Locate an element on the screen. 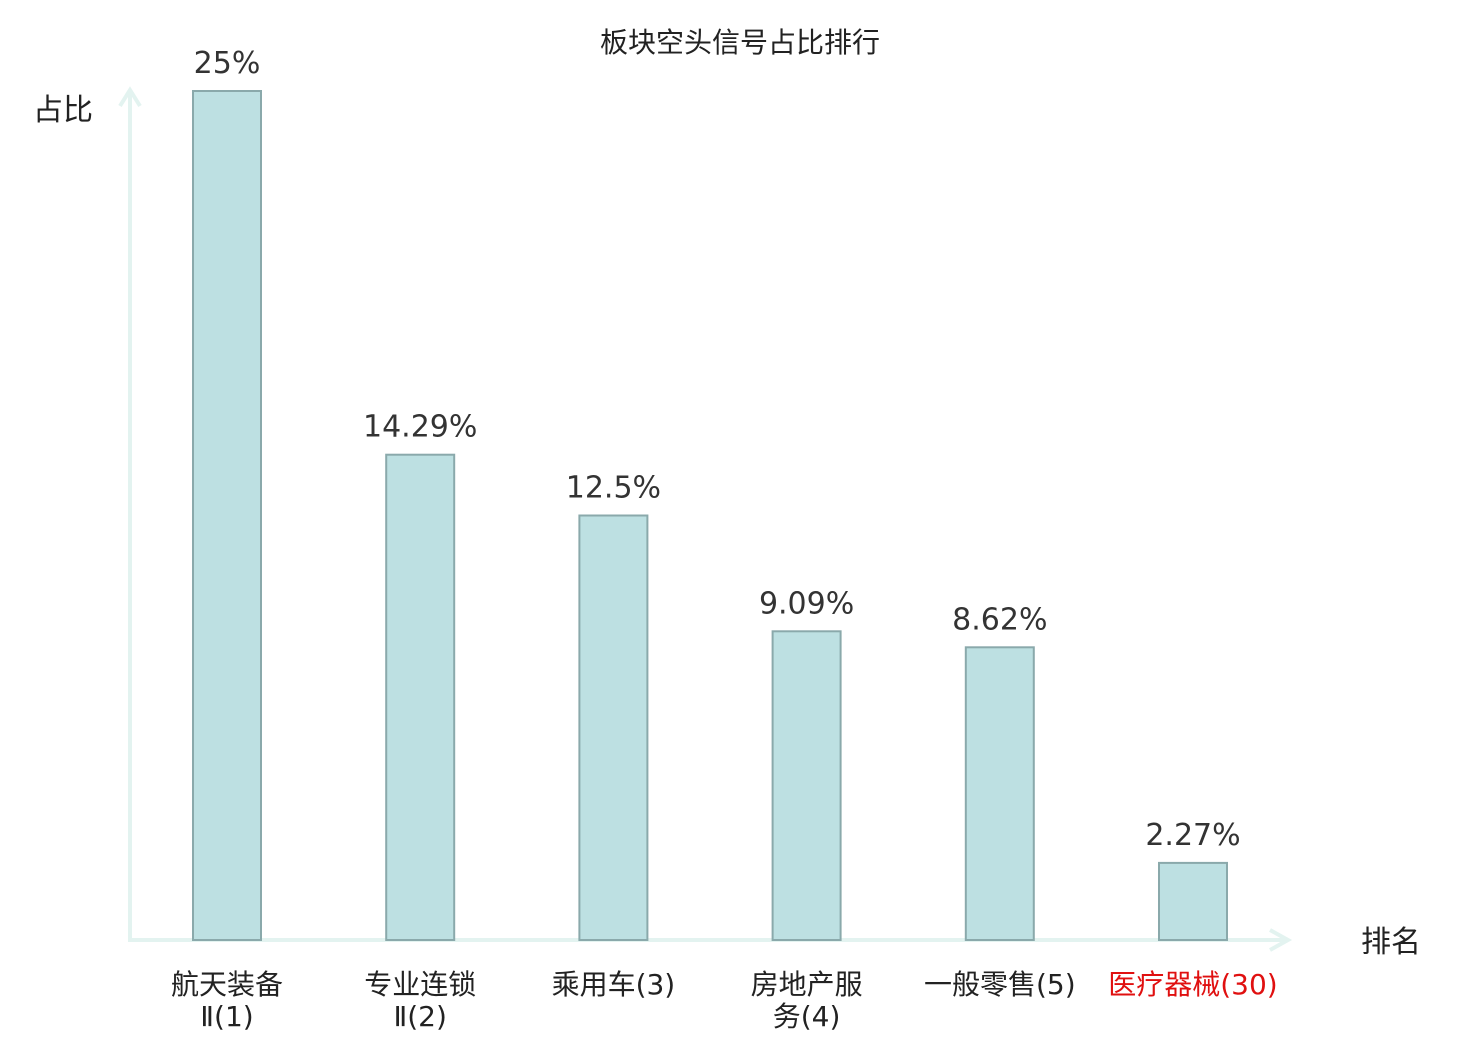 The image size is (1480, 1040). category-label-4-line2: 务(4) is located at coordinates (807, 1016).